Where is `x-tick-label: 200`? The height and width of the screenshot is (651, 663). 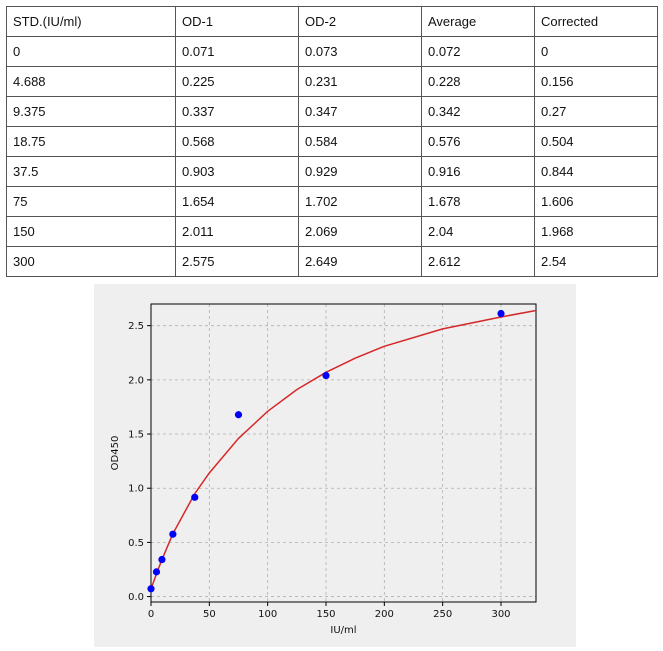
x-tick-label: 200 is located at coordinates (384, 614).